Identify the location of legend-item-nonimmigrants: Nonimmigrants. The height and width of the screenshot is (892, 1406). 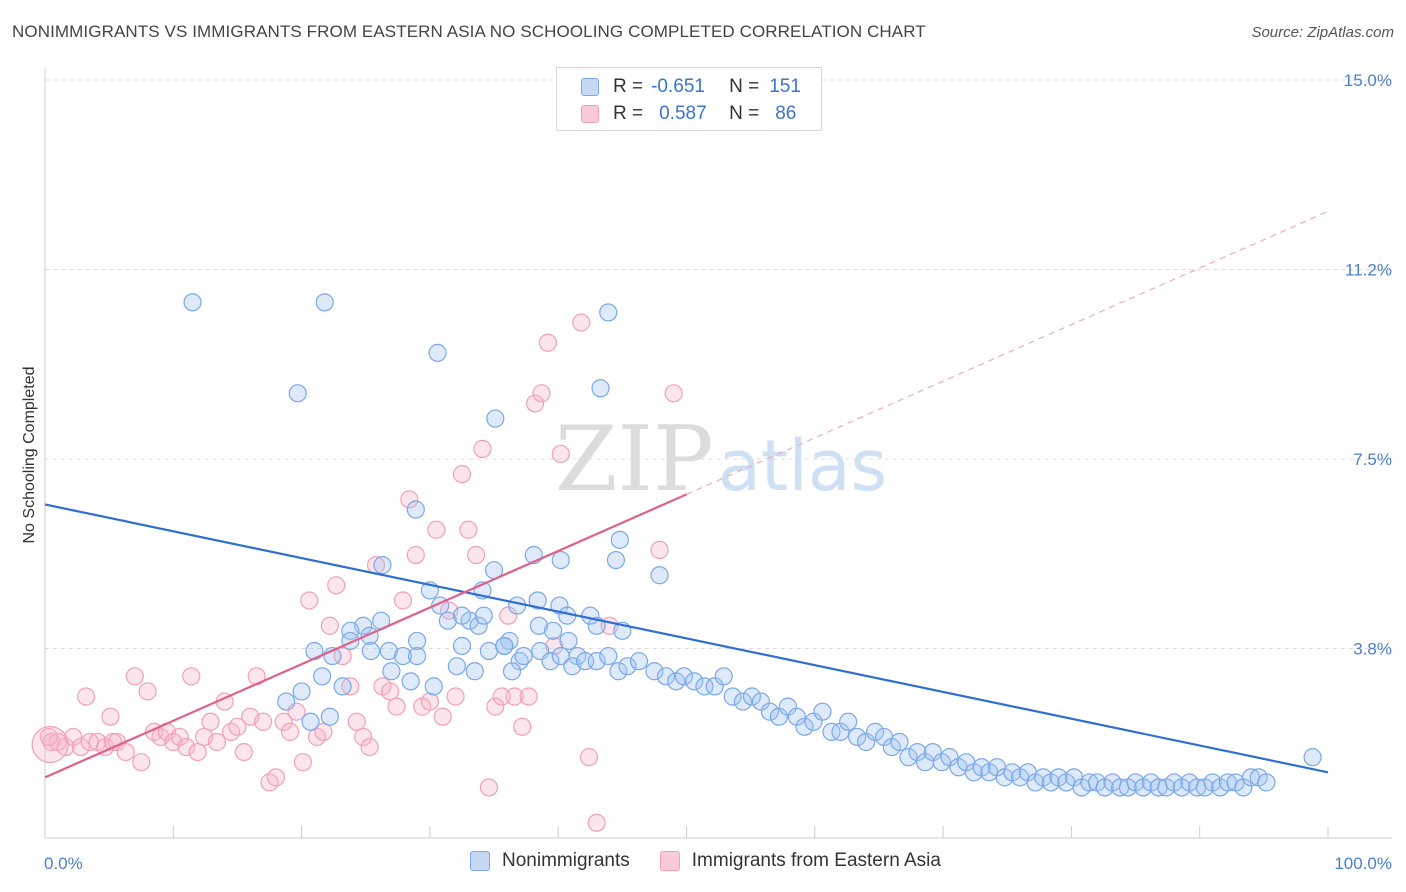
(550, 861).